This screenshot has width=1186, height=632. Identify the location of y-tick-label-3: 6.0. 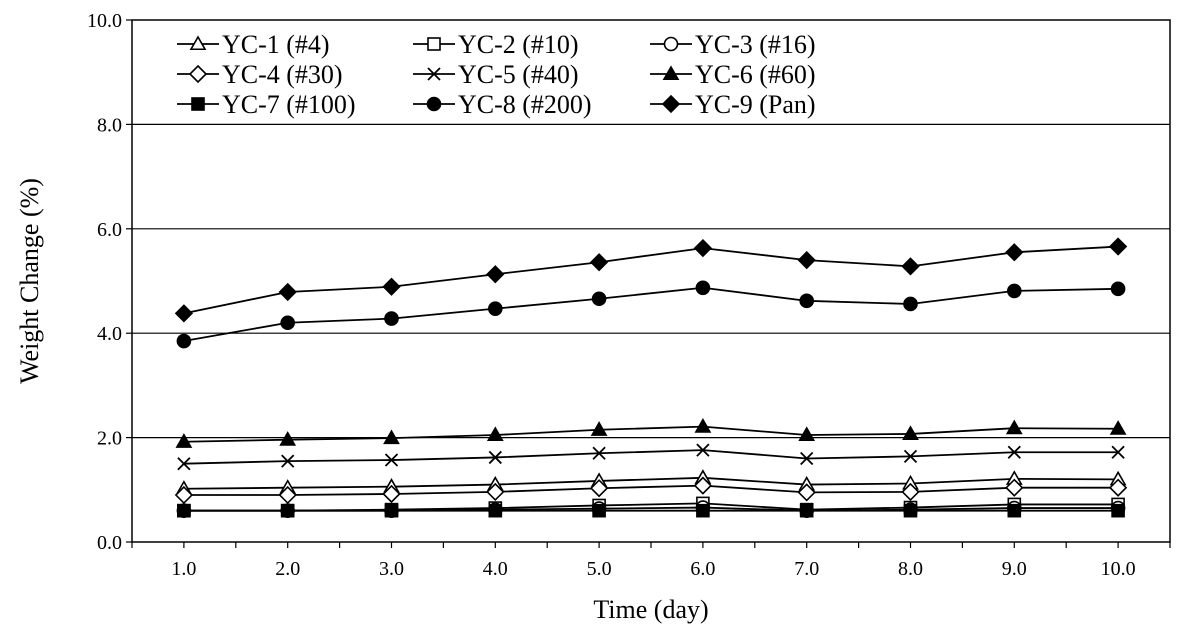
(109, 230).